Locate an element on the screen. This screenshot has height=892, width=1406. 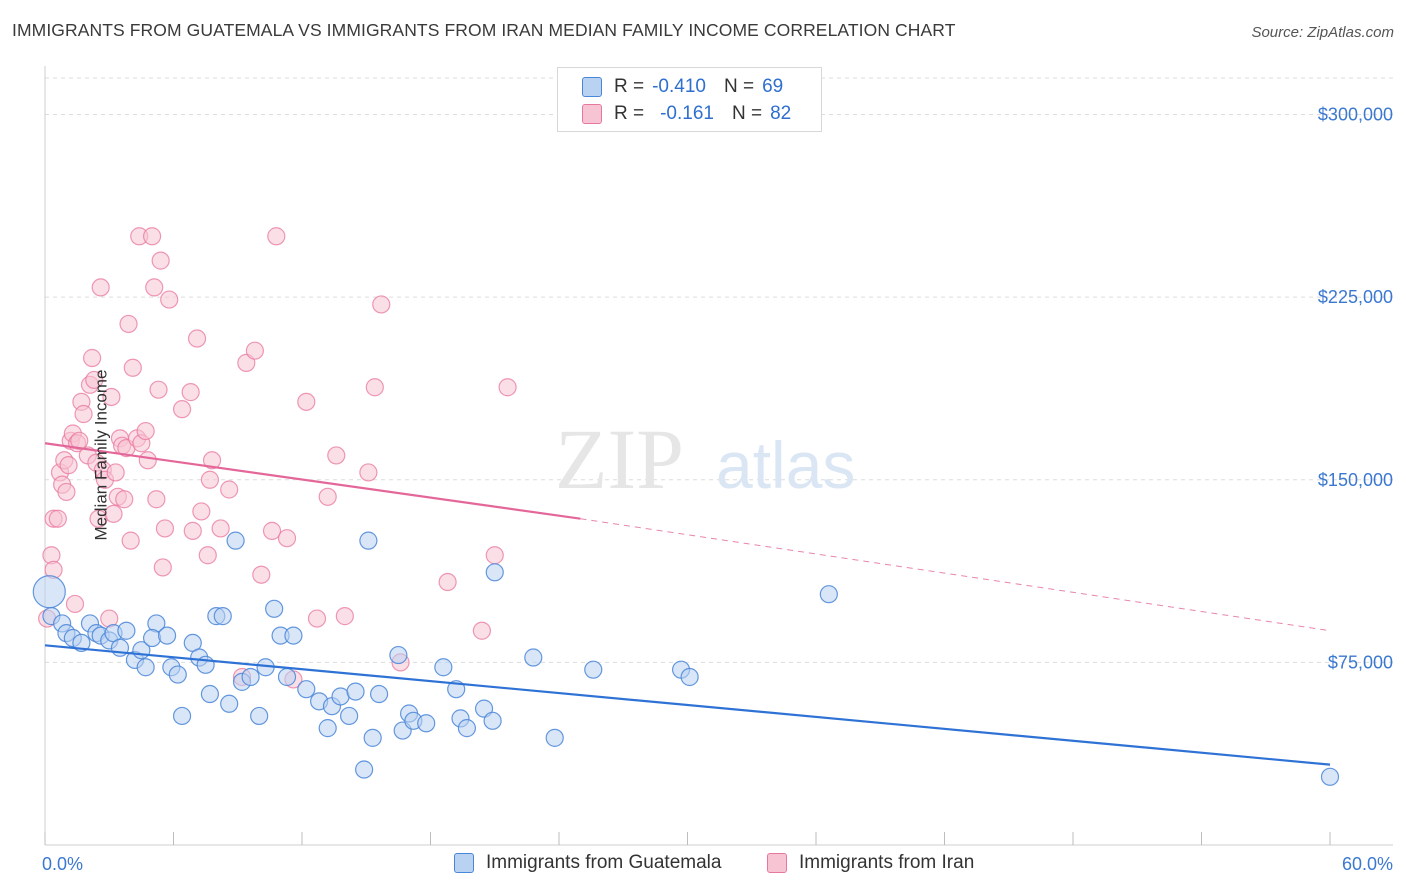
y-tick-label: $225,000 is located at coordinates (1355, 297).